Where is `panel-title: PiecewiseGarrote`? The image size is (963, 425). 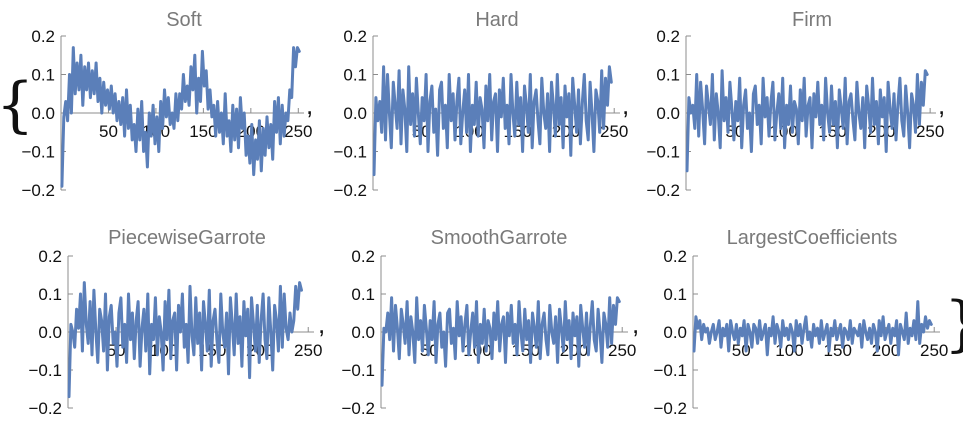
panel-title: PiecewiseGarrote is located at coordinates (187, 238).